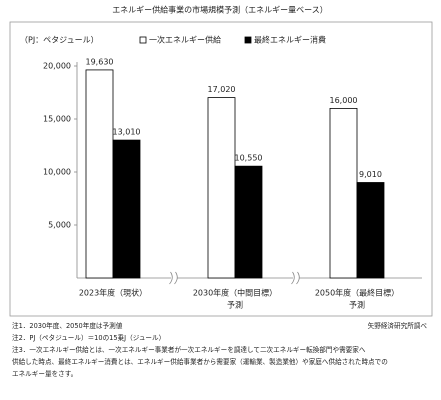 This screenshot has width=441, height=400. What do you see at coordinates (222, 89) in the screenshot?
I see `value-label: 17,020` at bounding box center [222, 89].